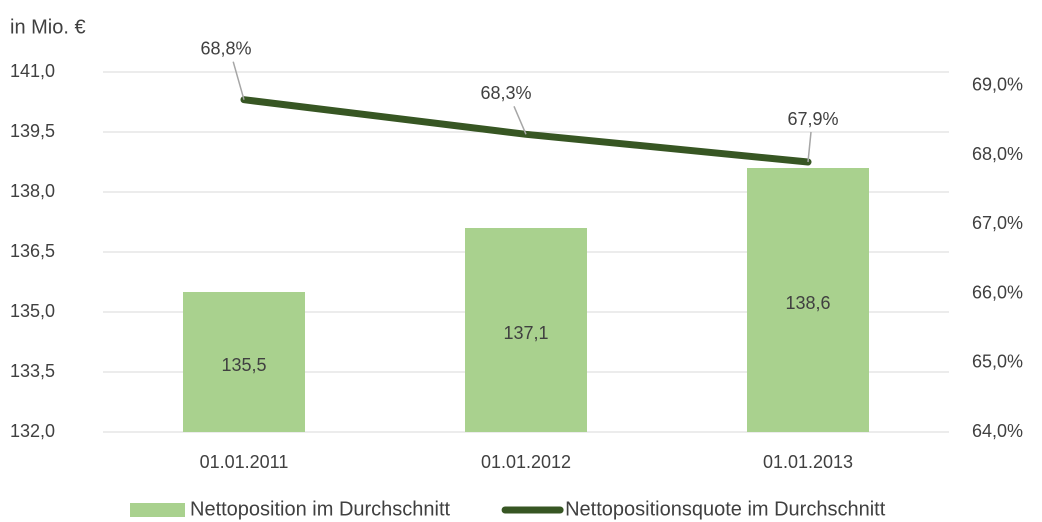  I want to click on x-tick-label: 01.01.2011, so click(244, 462).